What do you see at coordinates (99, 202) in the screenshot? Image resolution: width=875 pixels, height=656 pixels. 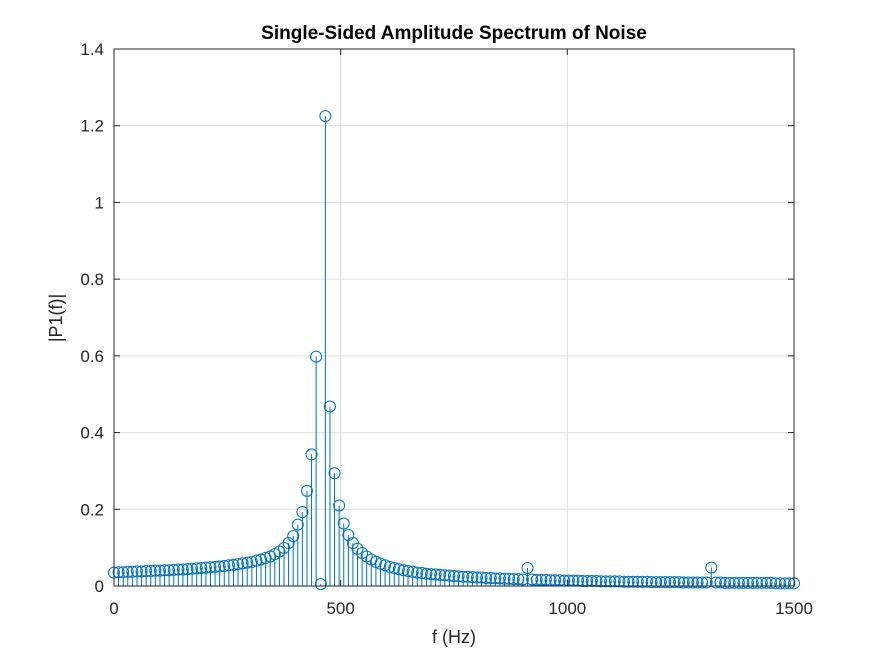 I see `y-tick-label: 1` at bounding box center [99, 202].